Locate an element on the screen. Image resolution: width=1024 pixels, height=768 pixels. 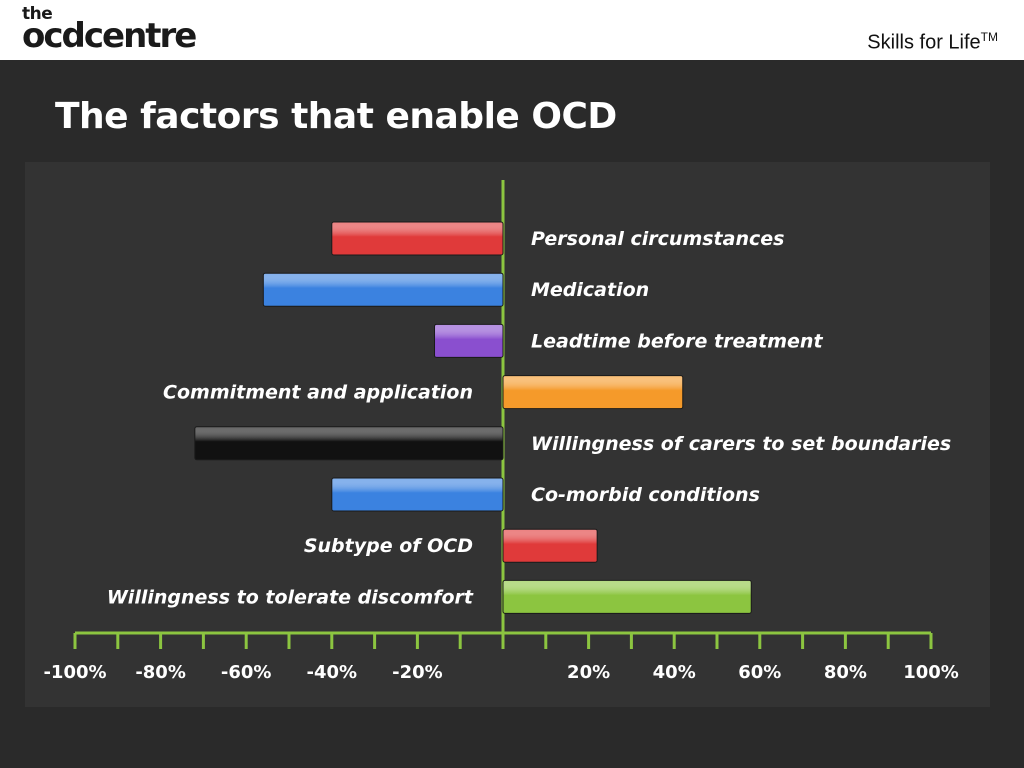
ocd-centre-logo: the ocdcentre is located at coordinates (109, 30).